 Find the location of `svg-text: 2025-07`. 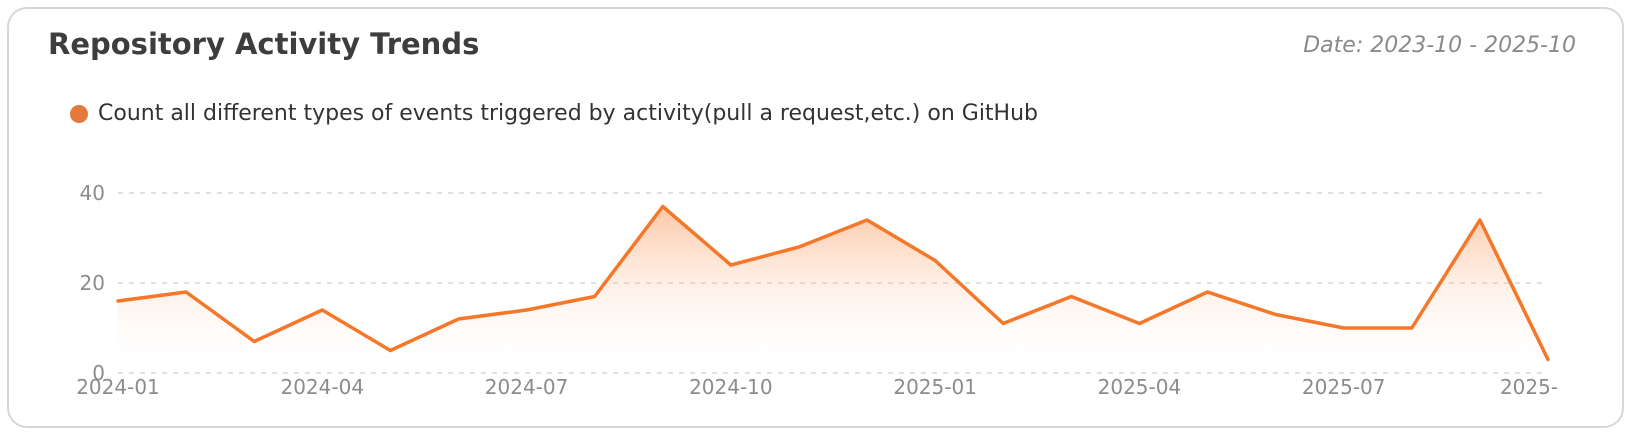

svg-text: 2025-07 is located at coordinates (1344, 387).